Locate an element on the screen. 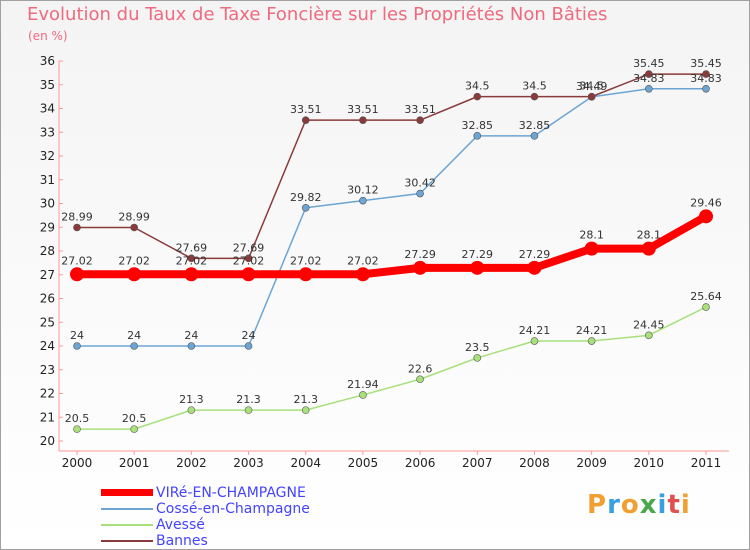 This screenshot has height=550, width=750. data-label: 24.45 is located at coordinates (649, 324).